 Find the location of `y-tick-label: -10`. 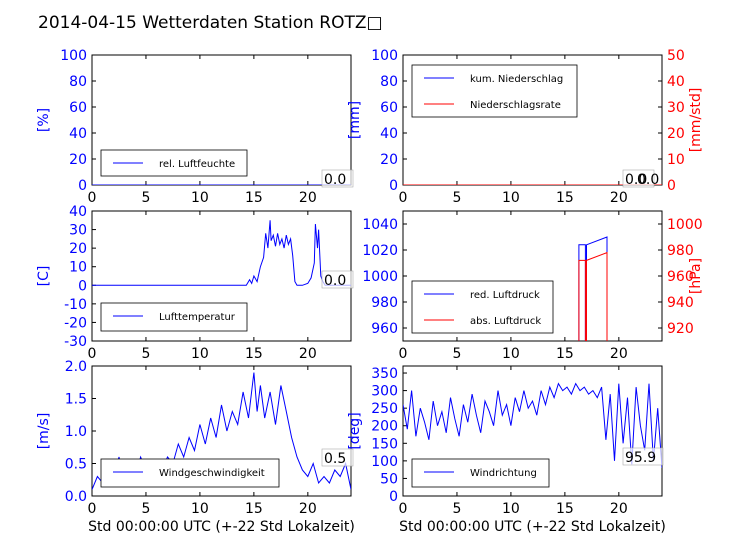

y-tick-label: -10 is located at coordinates (75, 305).